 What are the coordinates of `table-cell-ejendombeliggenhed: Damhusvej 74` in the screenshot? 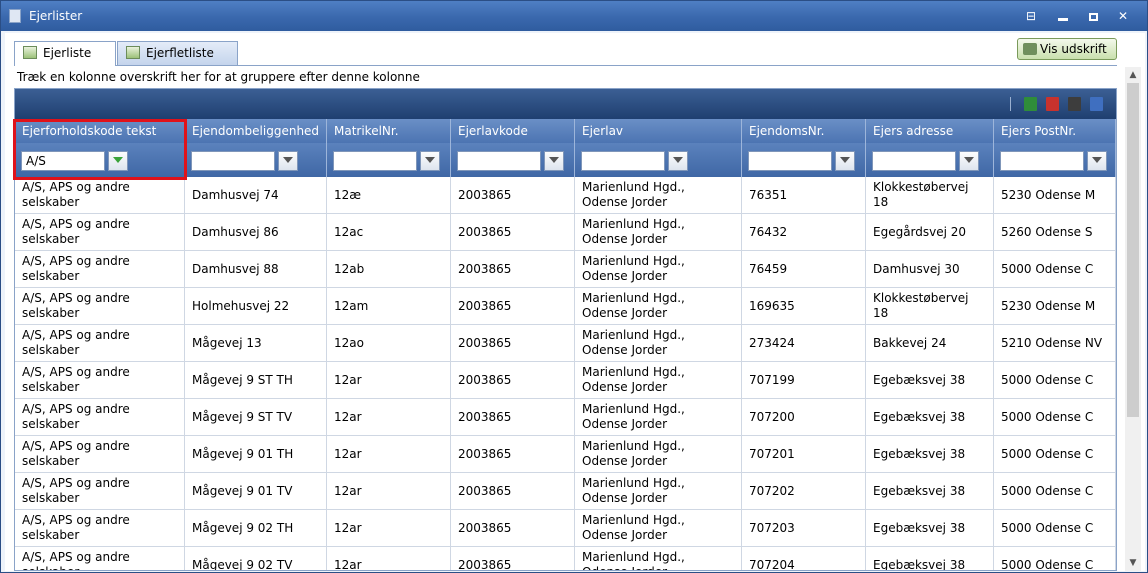 It's located at (256, 195).